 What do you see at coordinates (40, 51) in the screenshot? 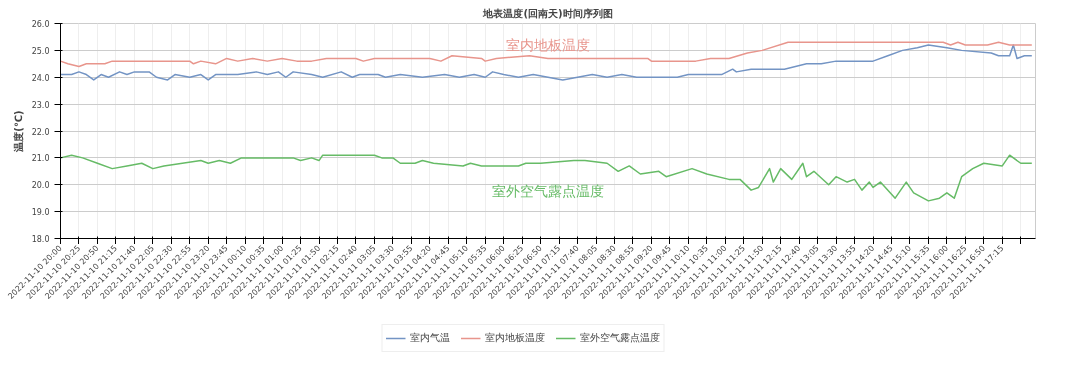
I see `y-tick-label: 25.0` at bounding box center [40, 51].